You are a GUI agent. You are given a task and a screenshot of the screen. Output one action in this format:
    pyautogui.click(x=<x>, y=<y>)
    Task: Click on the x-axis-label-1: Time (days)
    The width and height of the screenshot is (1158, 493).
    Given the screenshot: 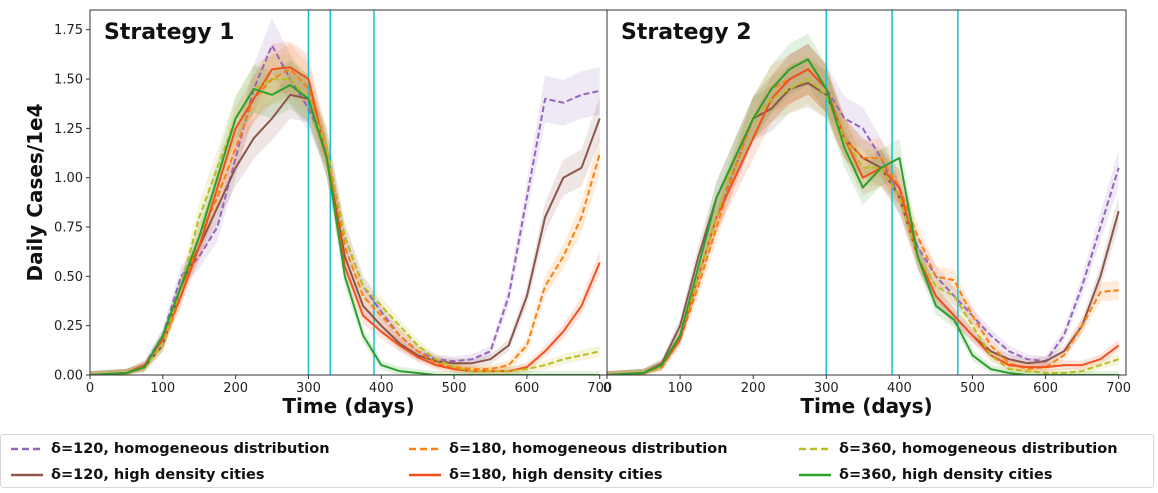 What is the action you would take?
    pyautogui.click(x=348, y=406)
    